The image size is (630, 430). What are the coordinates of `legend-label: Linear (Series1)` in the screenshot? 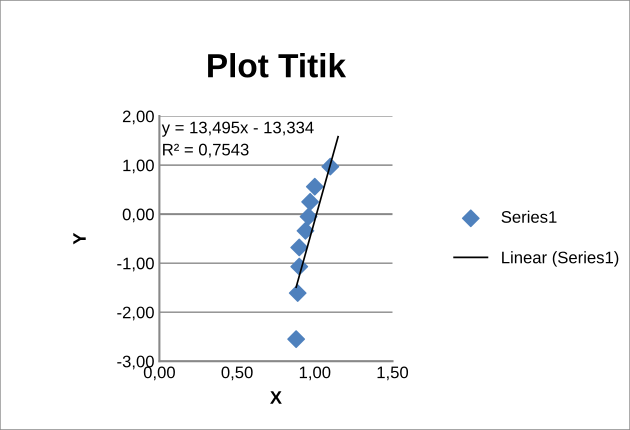 It's located at (560, 259).